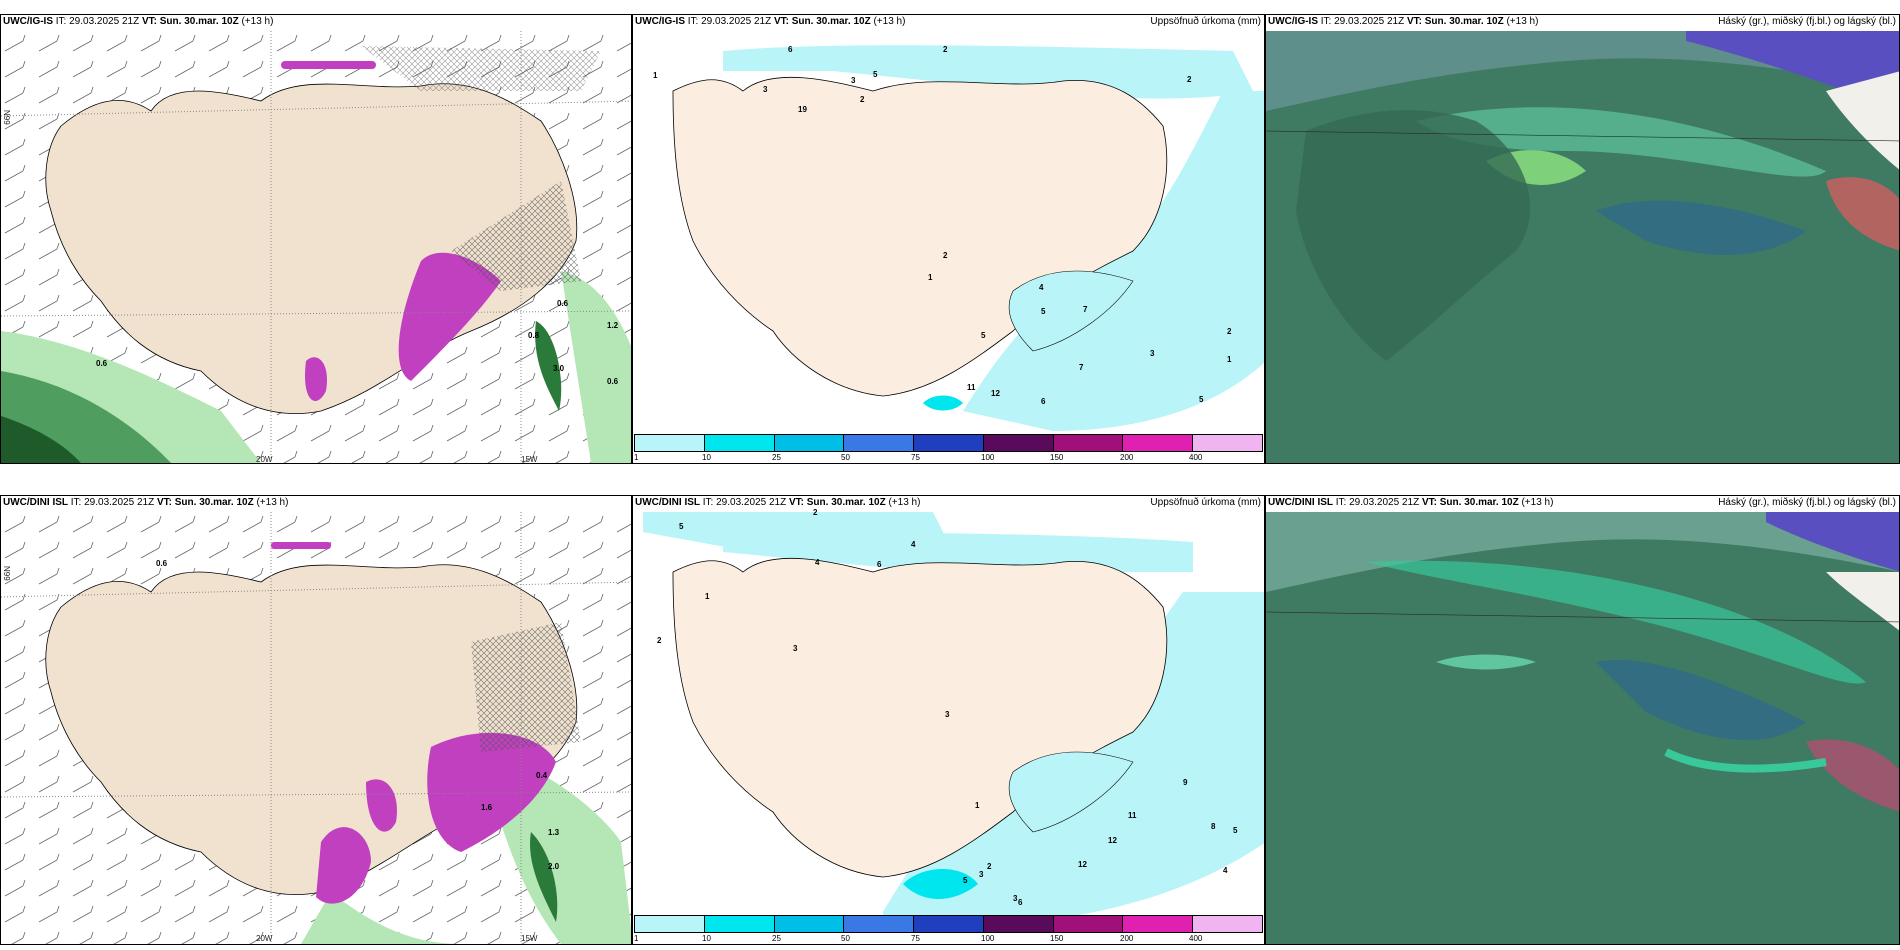 The width and height of the screenshot is (1900, 950). What do you see at coordinates (7, 573) in the screenshot?
I see `lat-label: 66N` at bounding box center [7, 573].